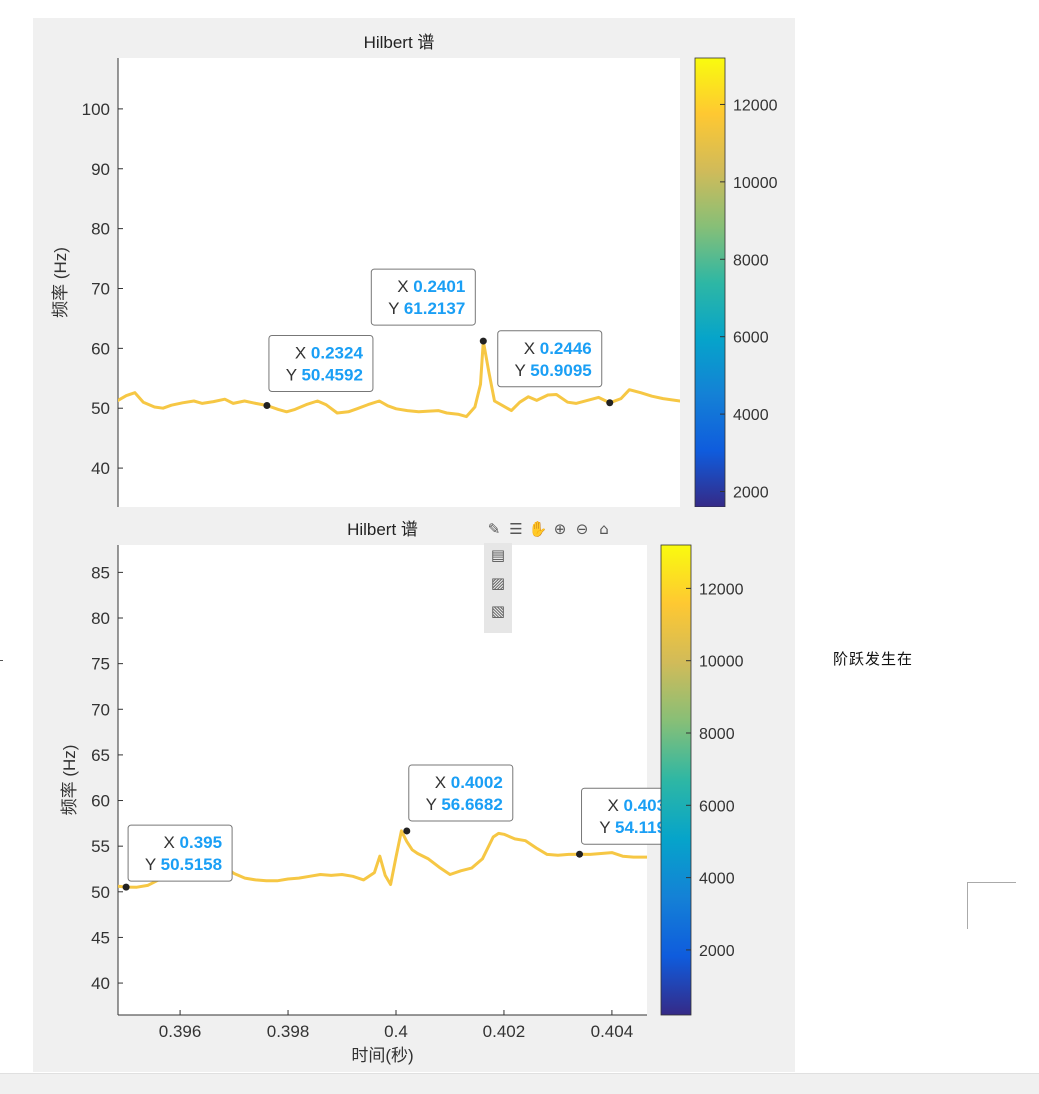 The height and width of the screenshot is (1094, 1039). What do you see at coordinates (991, 905) in the screenshot?
I see `corner-mark` at bounding box center [991, 905].